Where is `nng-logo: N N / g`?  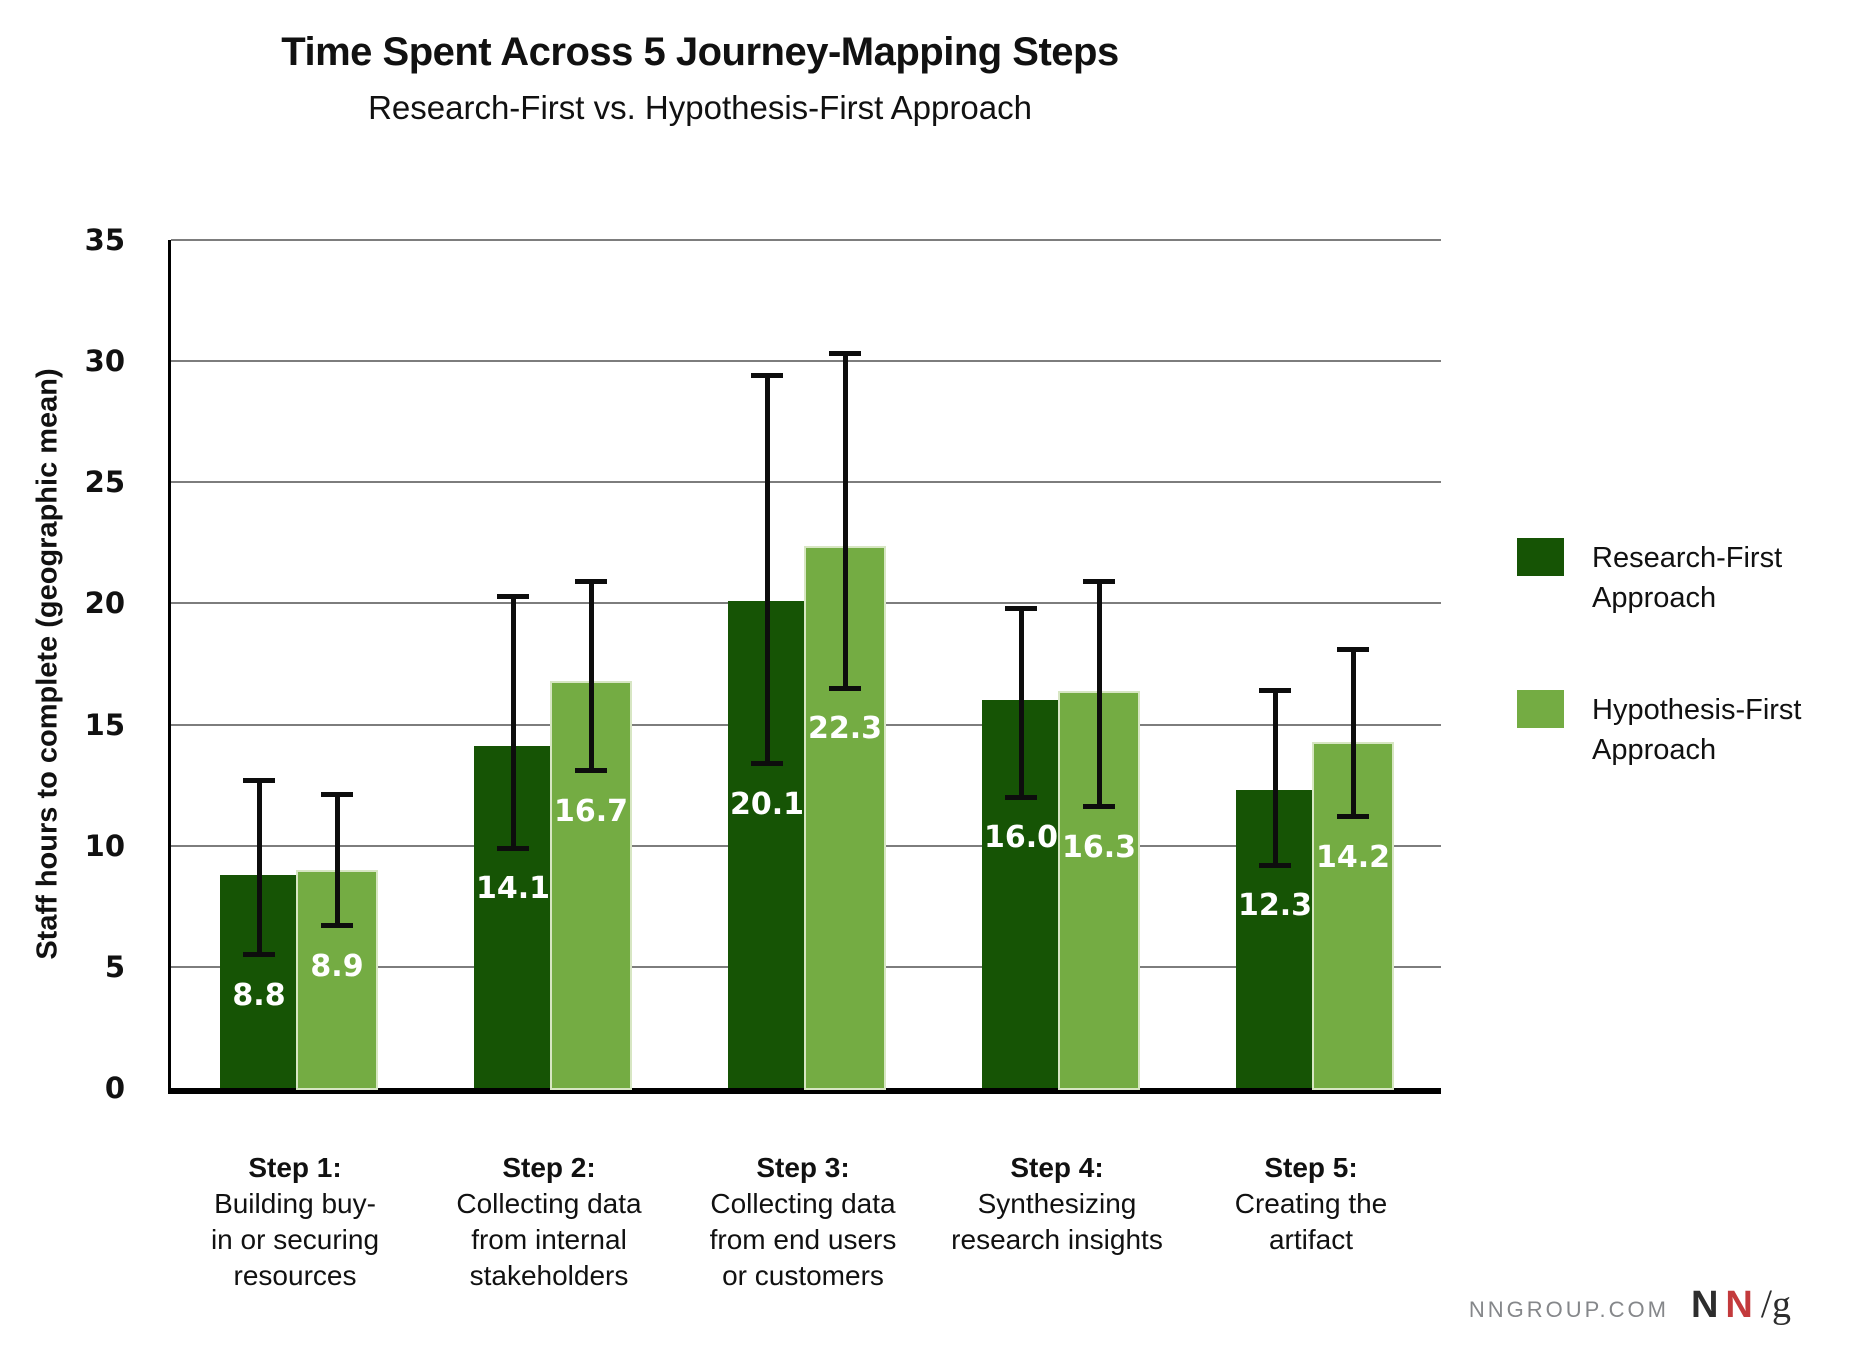
nng-logo: N N / g is located at coordinates (1741, 1303).